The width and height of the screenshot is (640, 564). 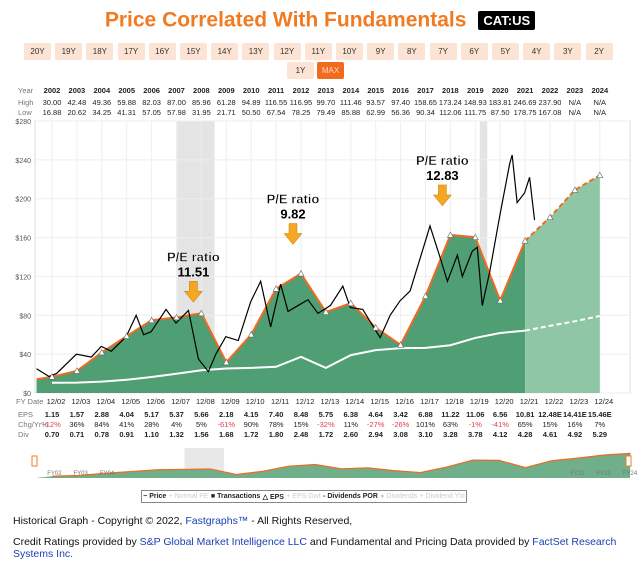 I want to click on legend-item-transactions: ■ Transactions, so click(x=235, y=496).